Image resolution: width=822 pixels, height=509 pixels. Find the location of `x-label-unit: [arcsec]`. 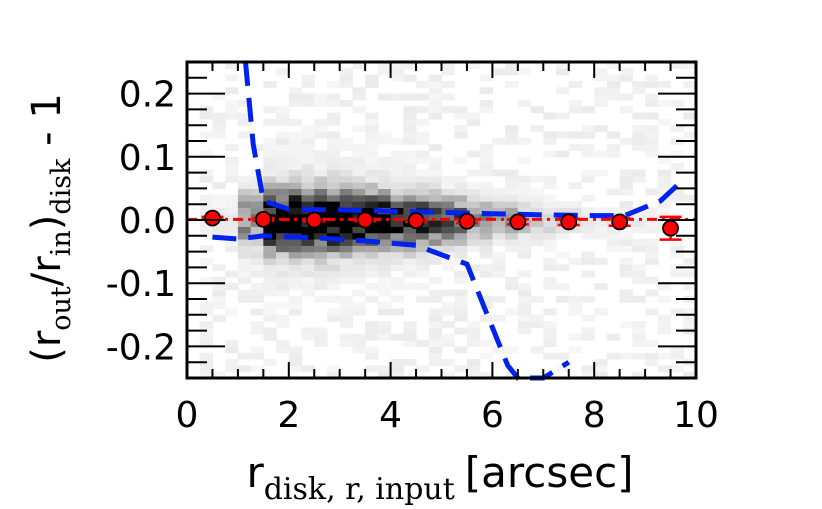

x-label-unit: [arcsec] is located at coordinates (549, 472).